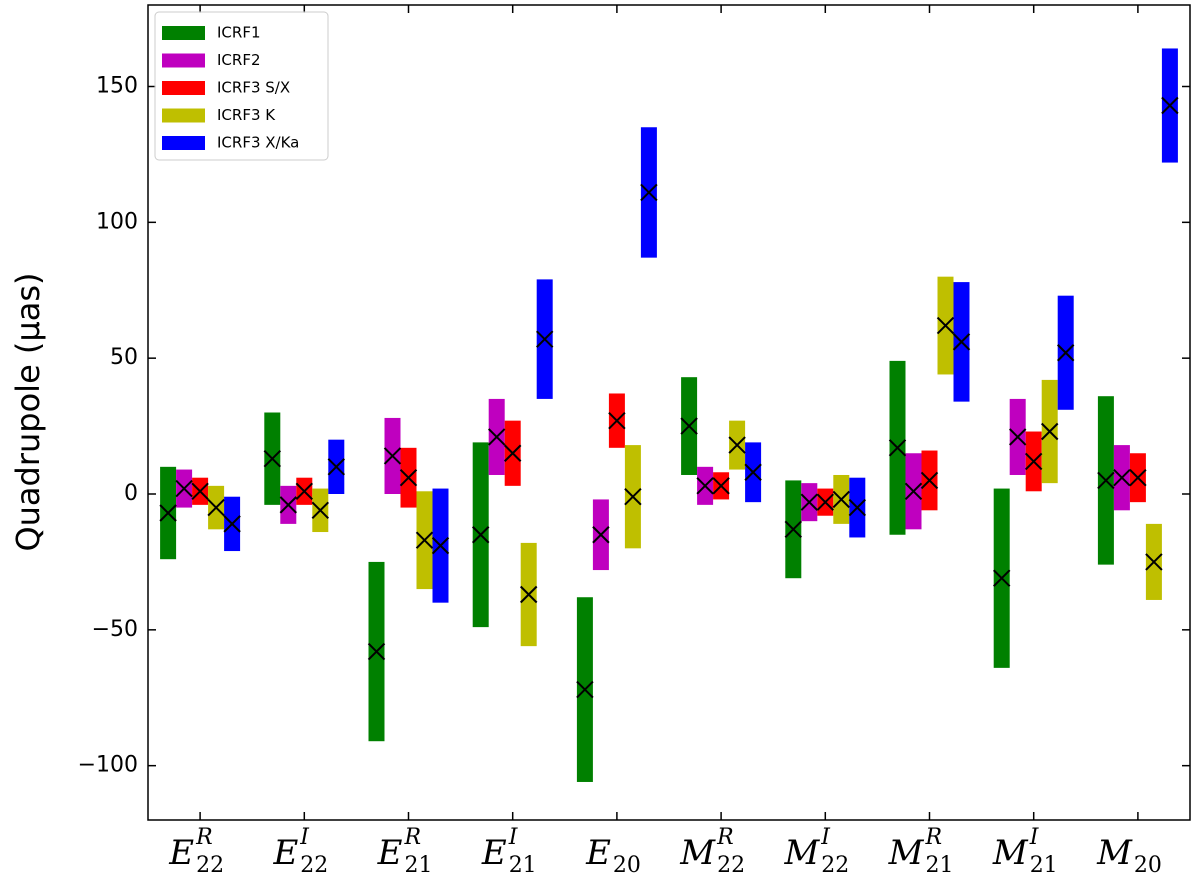 This screenshot has width=1200, height=889. Describe the element at coordinates (108, 765) in the screenshot. I see `y-tick-label: −100` at that location.